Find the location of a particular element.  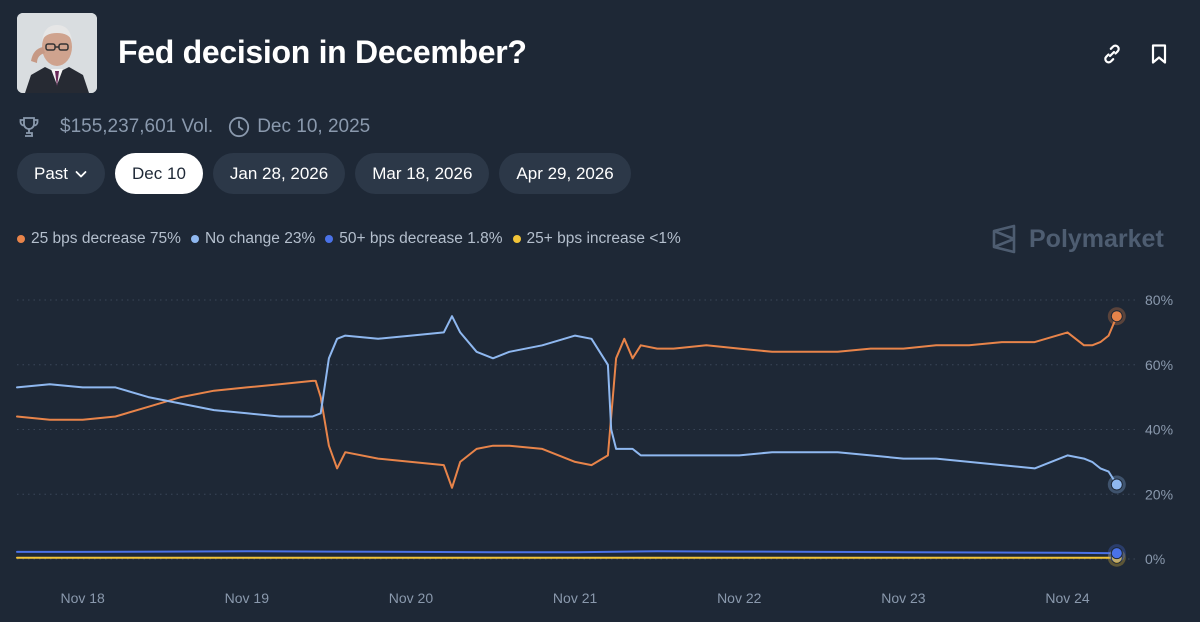

legend-item-no-change: No change 23% is located at coordinates (253, 239).